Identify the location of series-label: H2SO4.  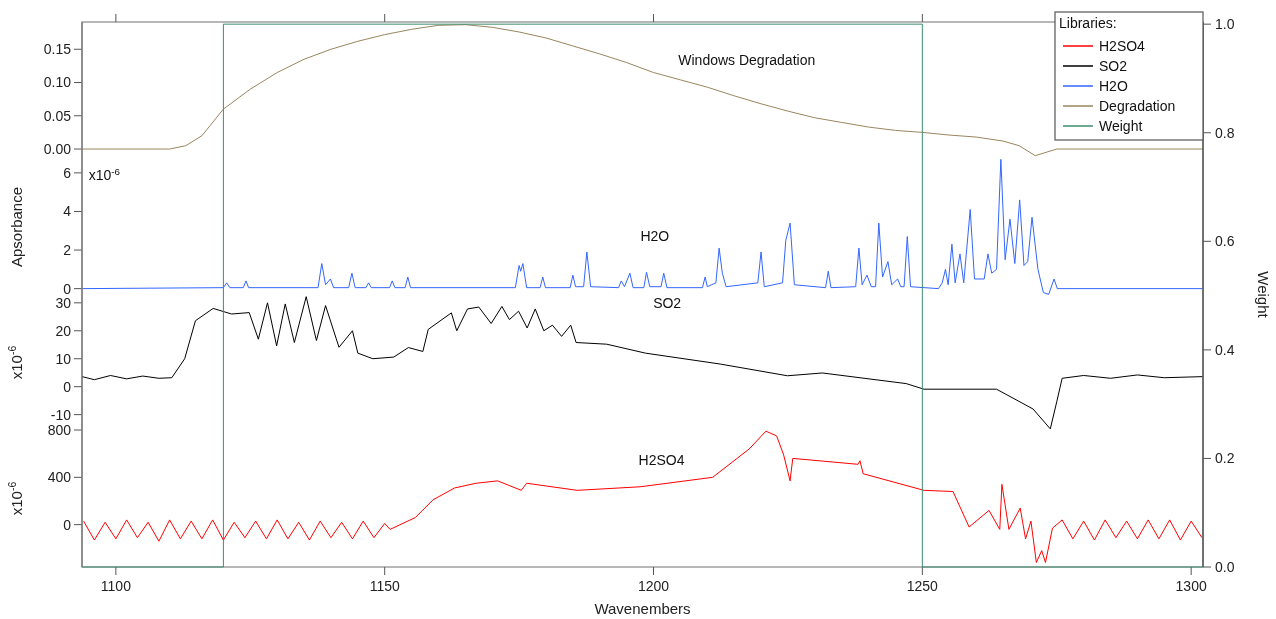
(661, 460).